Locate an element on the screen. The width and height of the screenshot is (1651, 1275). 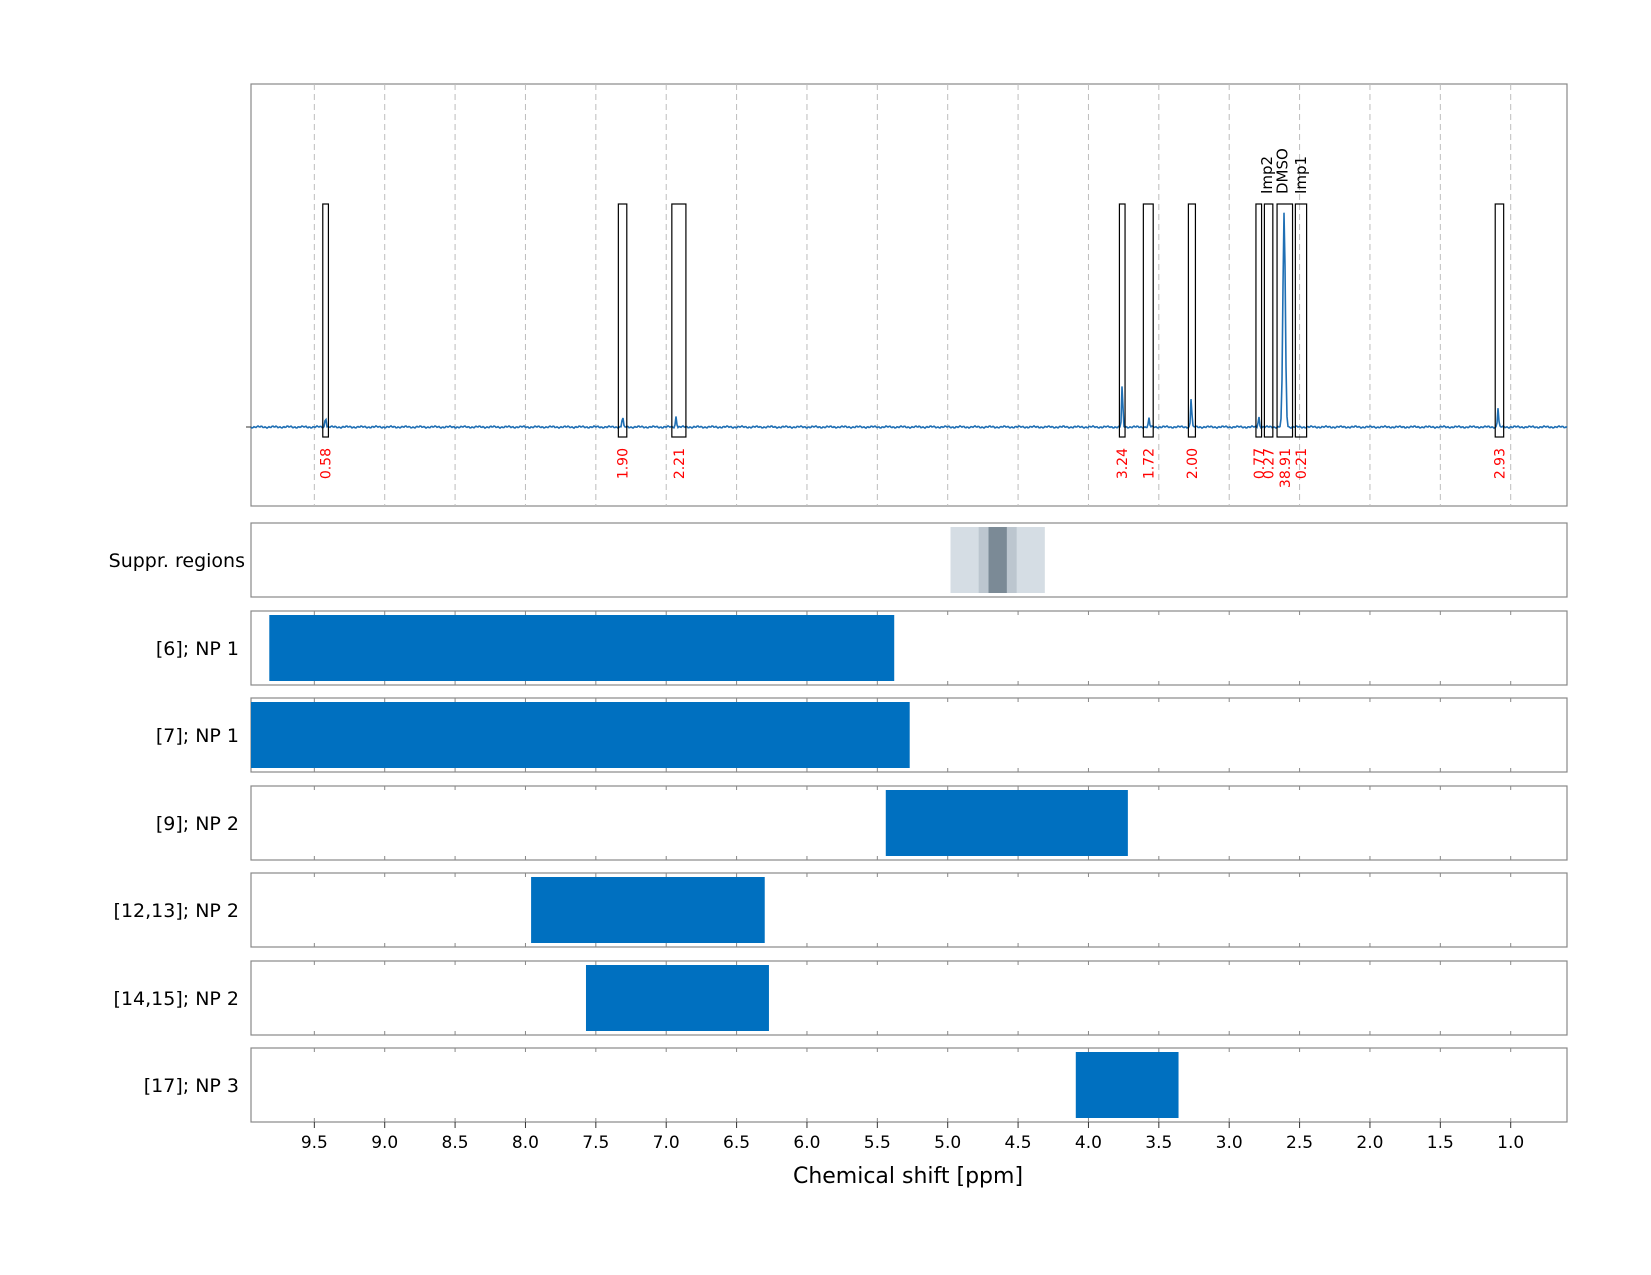
x-tick-label: 4.5 is located at coordinates (1018, 1143).